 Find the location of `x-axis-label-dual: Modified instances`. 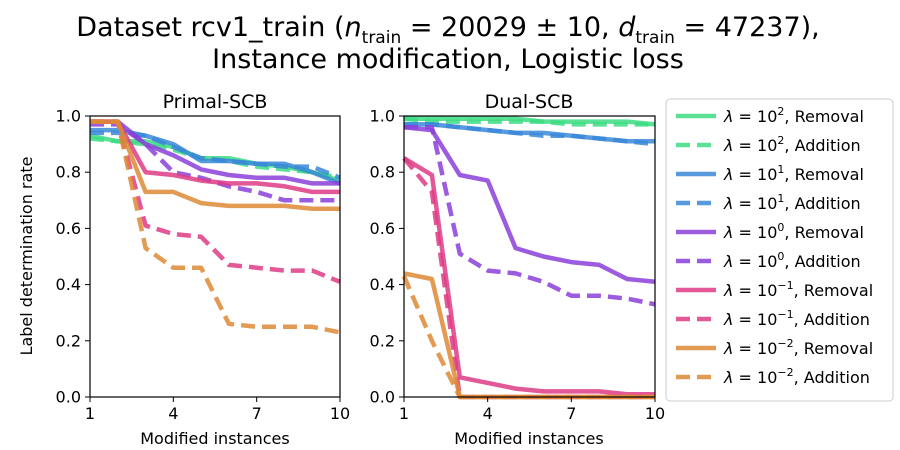

x-axis-label-dual: Modified instances is located at coordinates (528, 438).